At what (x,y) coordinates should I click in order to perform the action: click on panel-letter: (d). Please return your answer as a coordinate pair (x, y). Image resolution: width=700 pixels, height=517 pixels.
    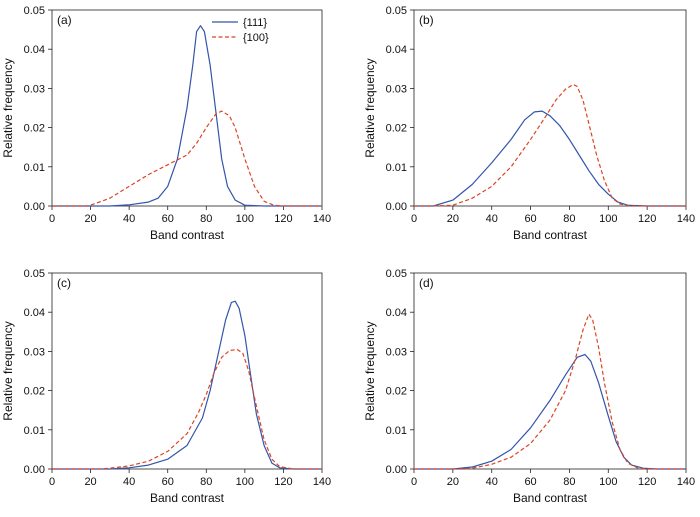
    Looking at the image, I should click on (426, 283).